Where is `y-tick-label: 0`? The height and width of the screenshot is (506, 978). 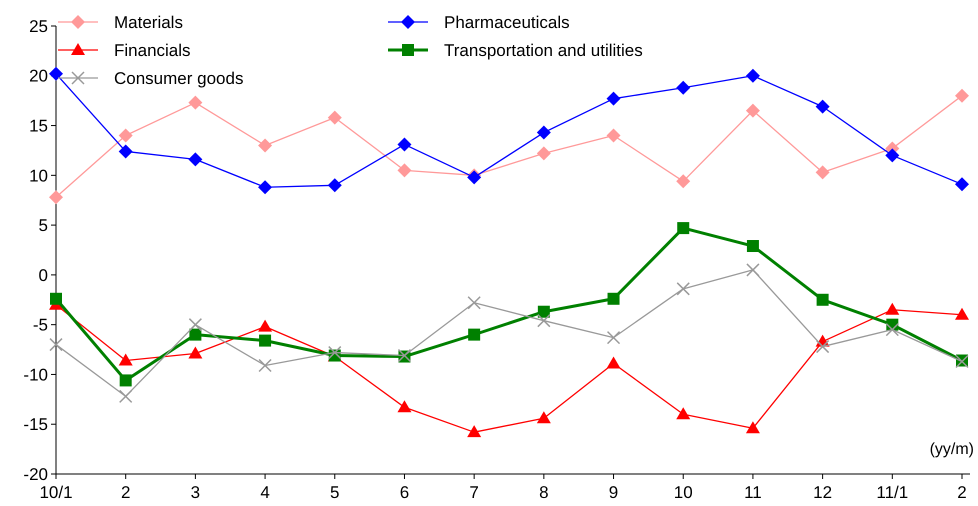 y-tick-label: 0 is located at coordinates (43, 275).